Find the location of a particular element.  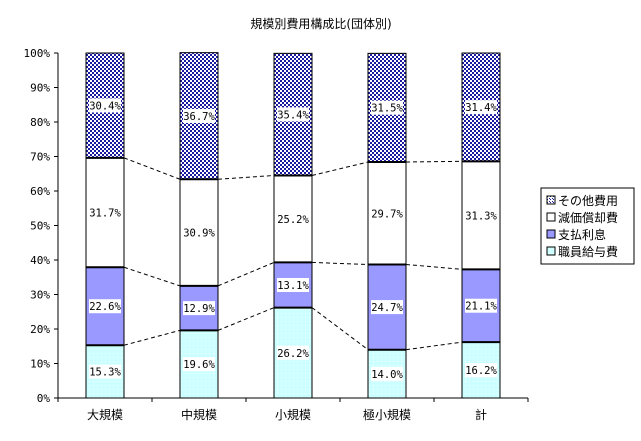

legend-label: その他費用 is located at coordinates (588, 200).